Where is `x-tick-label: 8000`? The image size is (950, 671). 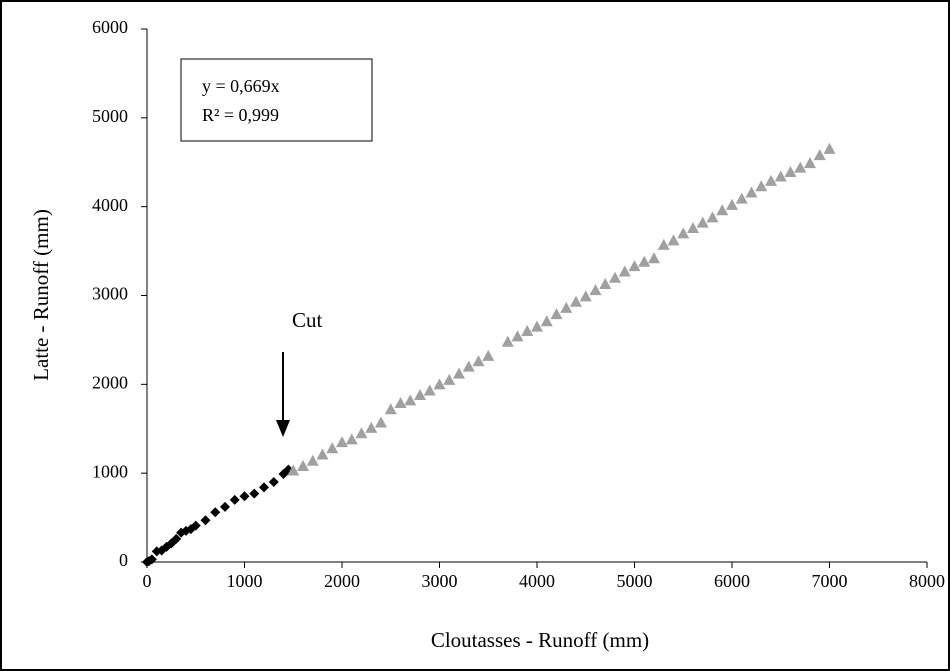 x-tick-label: 8000 is located at coordinates (927, 581).